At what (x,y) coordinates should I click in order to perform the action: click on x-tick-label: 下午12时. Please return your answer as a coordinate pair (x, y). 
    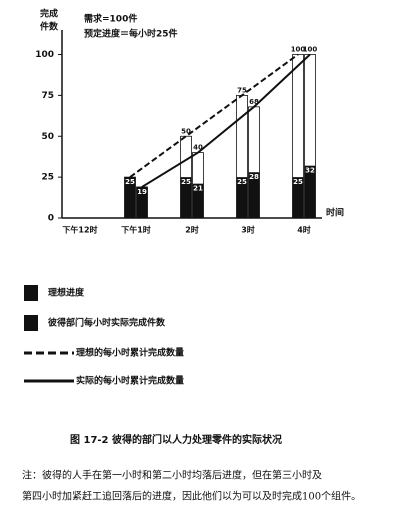
    Looking at the image, I should click on (79, 230).